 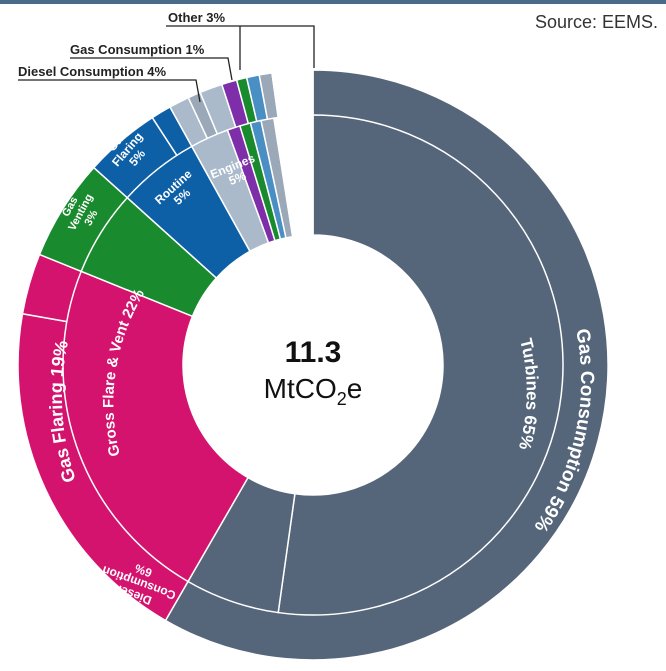 What do you see at coordinates (92, 71) in the screenshot?
I see `callout-diesel-consumption: Diesel Consumption 4%` at bounding box center [92, 71].